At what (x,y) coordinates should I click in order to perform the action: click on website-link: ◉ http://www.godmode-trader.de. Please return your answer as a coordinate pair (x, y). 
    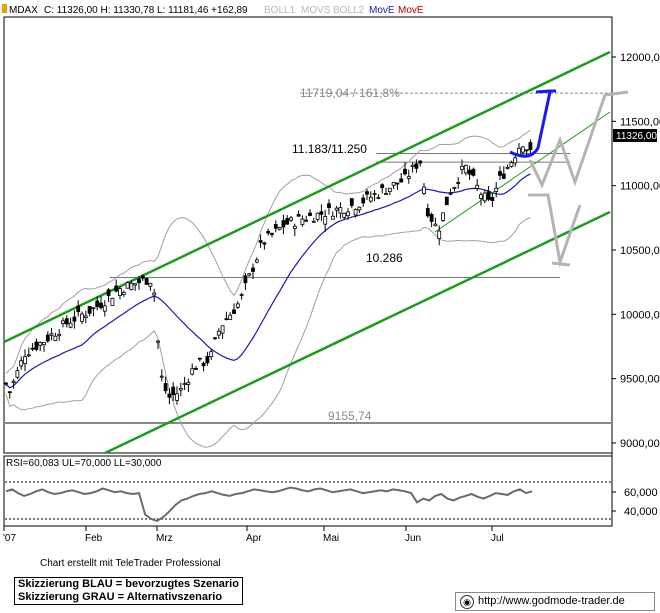
    Looking at the image, I should click on (555, 601).